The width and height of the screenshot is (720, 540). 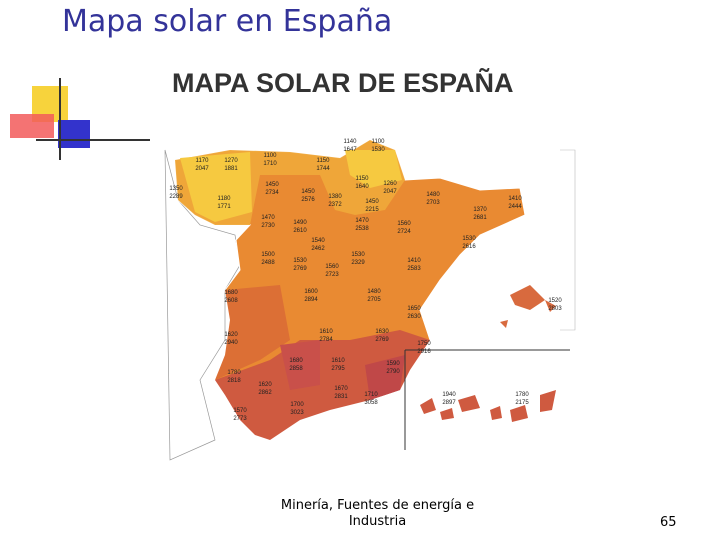 I want to click on region-value: 2940, so click(x=231, y=343).